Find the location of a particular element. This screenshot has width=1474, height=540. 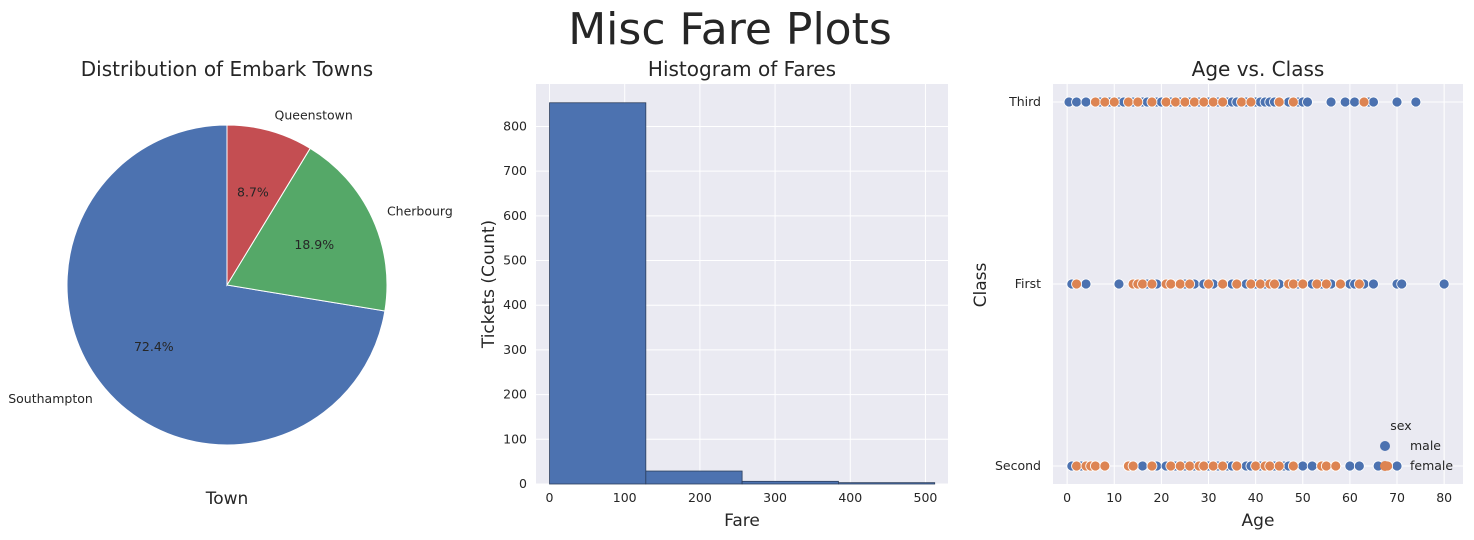

scatter-xtick-label: 70 is located at coordinates (1397, 497).